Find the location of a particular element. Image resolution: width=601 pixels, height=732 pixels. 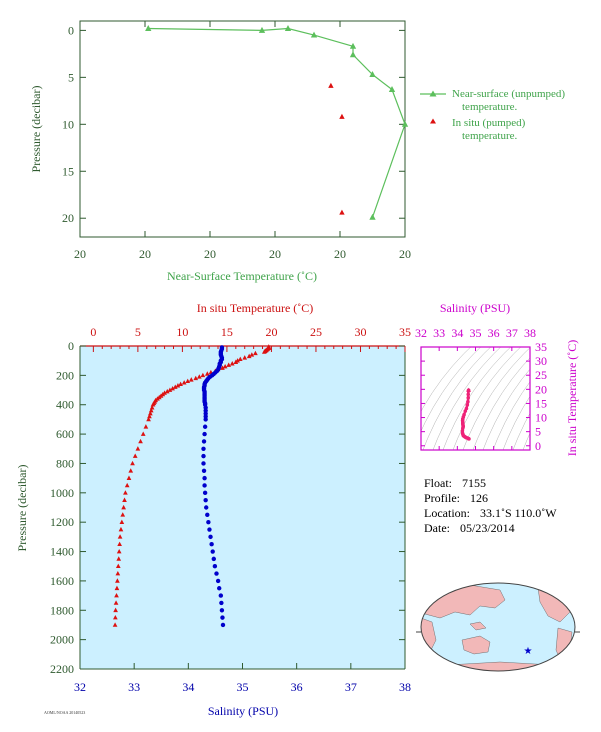

top-tick-label: 30 is located at coordinates (360, 332).